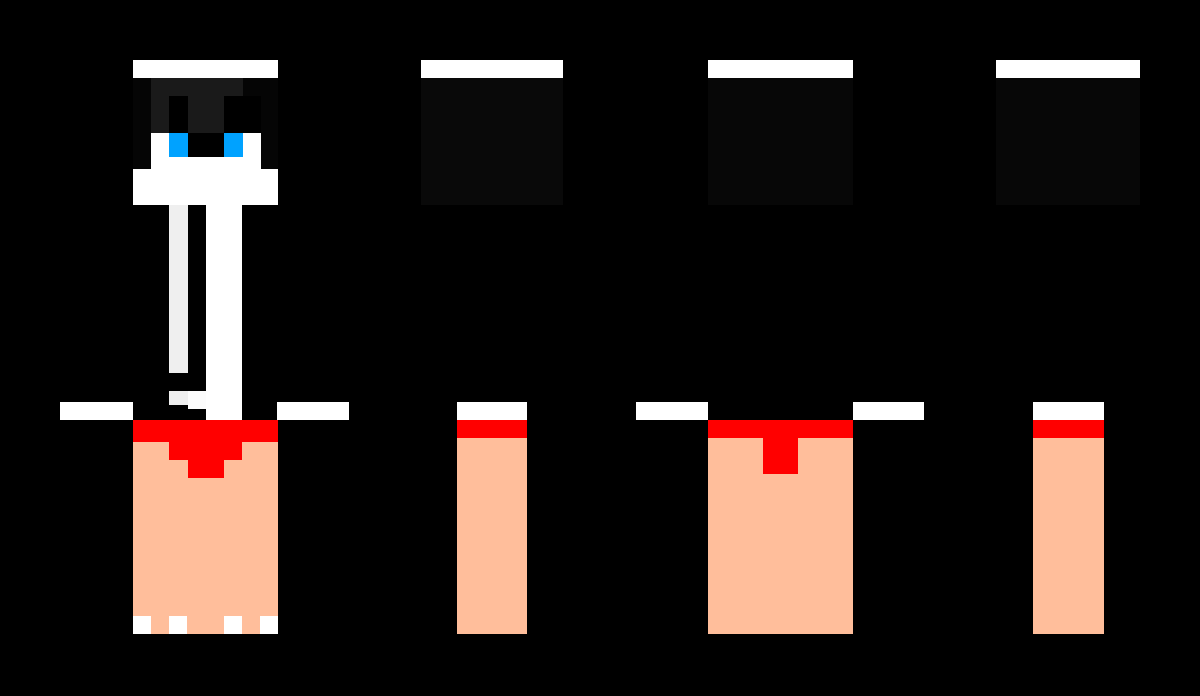  I want to click on eye-right, so click(233, 145).